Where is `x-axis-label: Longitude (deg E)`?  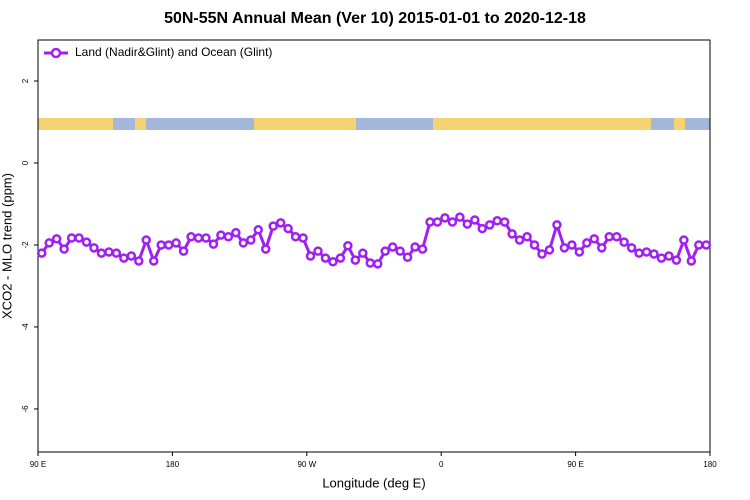
x-axis-label: Longitude (deg E) is located at coordinates (373, 482).